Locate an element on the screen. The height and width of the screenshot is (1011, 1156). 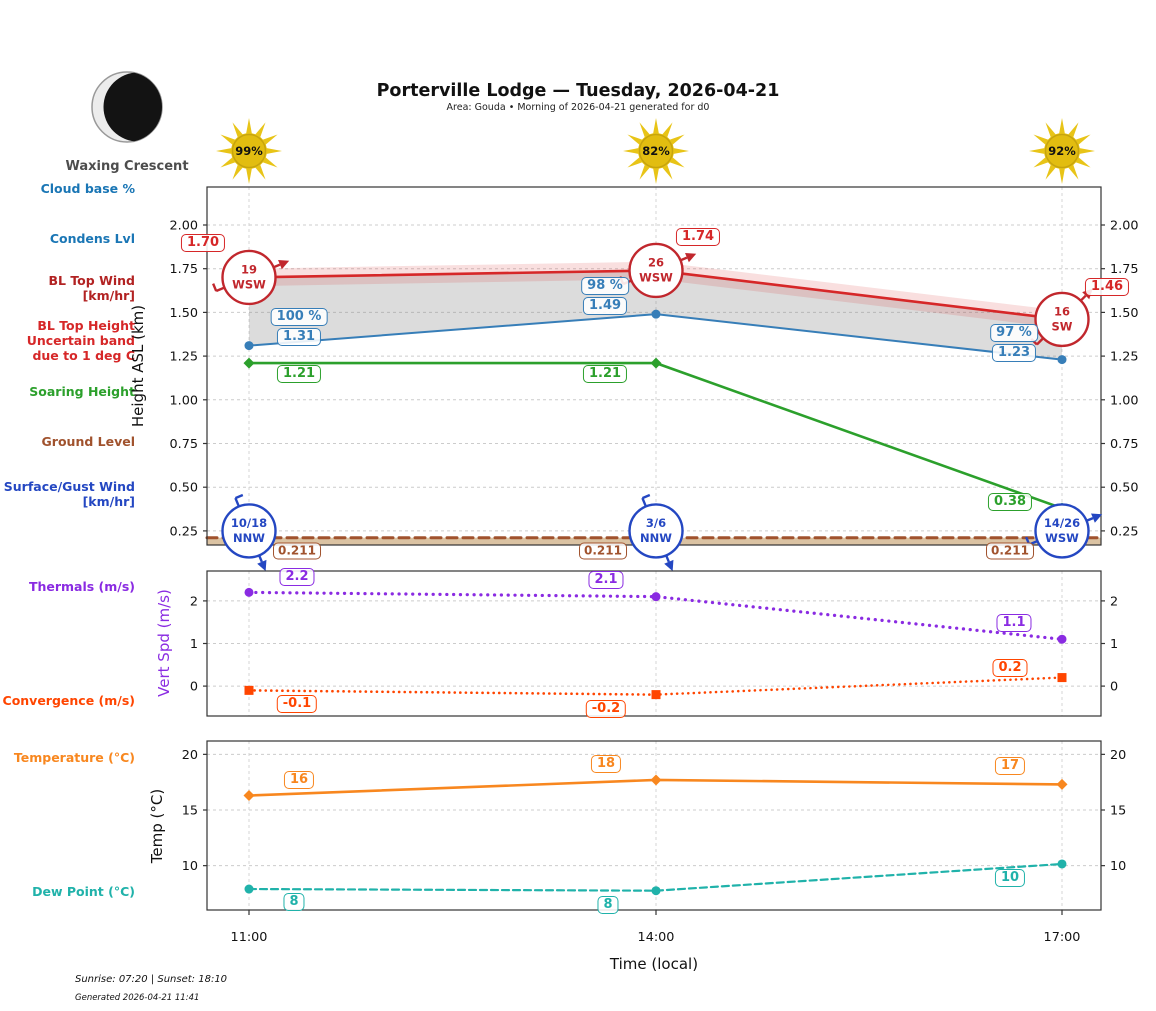
cloudbase-percent-label: 97 % is located at coordinates (1014, 332).